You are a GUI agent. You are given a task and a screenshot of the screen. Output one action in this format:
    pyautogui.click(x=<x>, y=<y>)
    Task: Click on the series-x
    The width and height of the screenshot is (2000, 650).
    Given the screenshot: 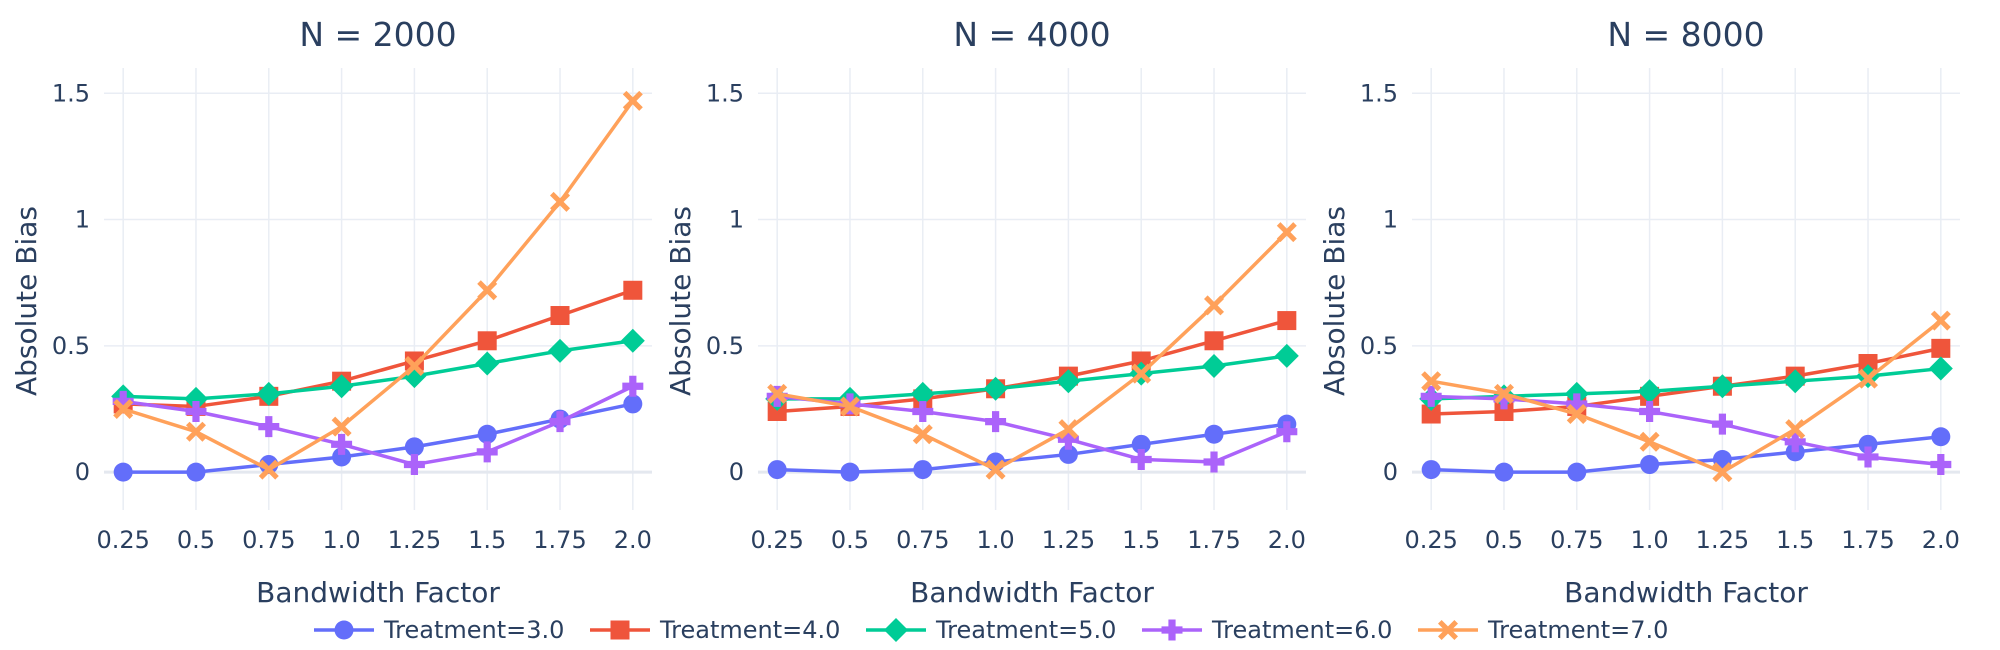 What is the action you would take?
    pyautogui.click(x=1686, y=396)
    